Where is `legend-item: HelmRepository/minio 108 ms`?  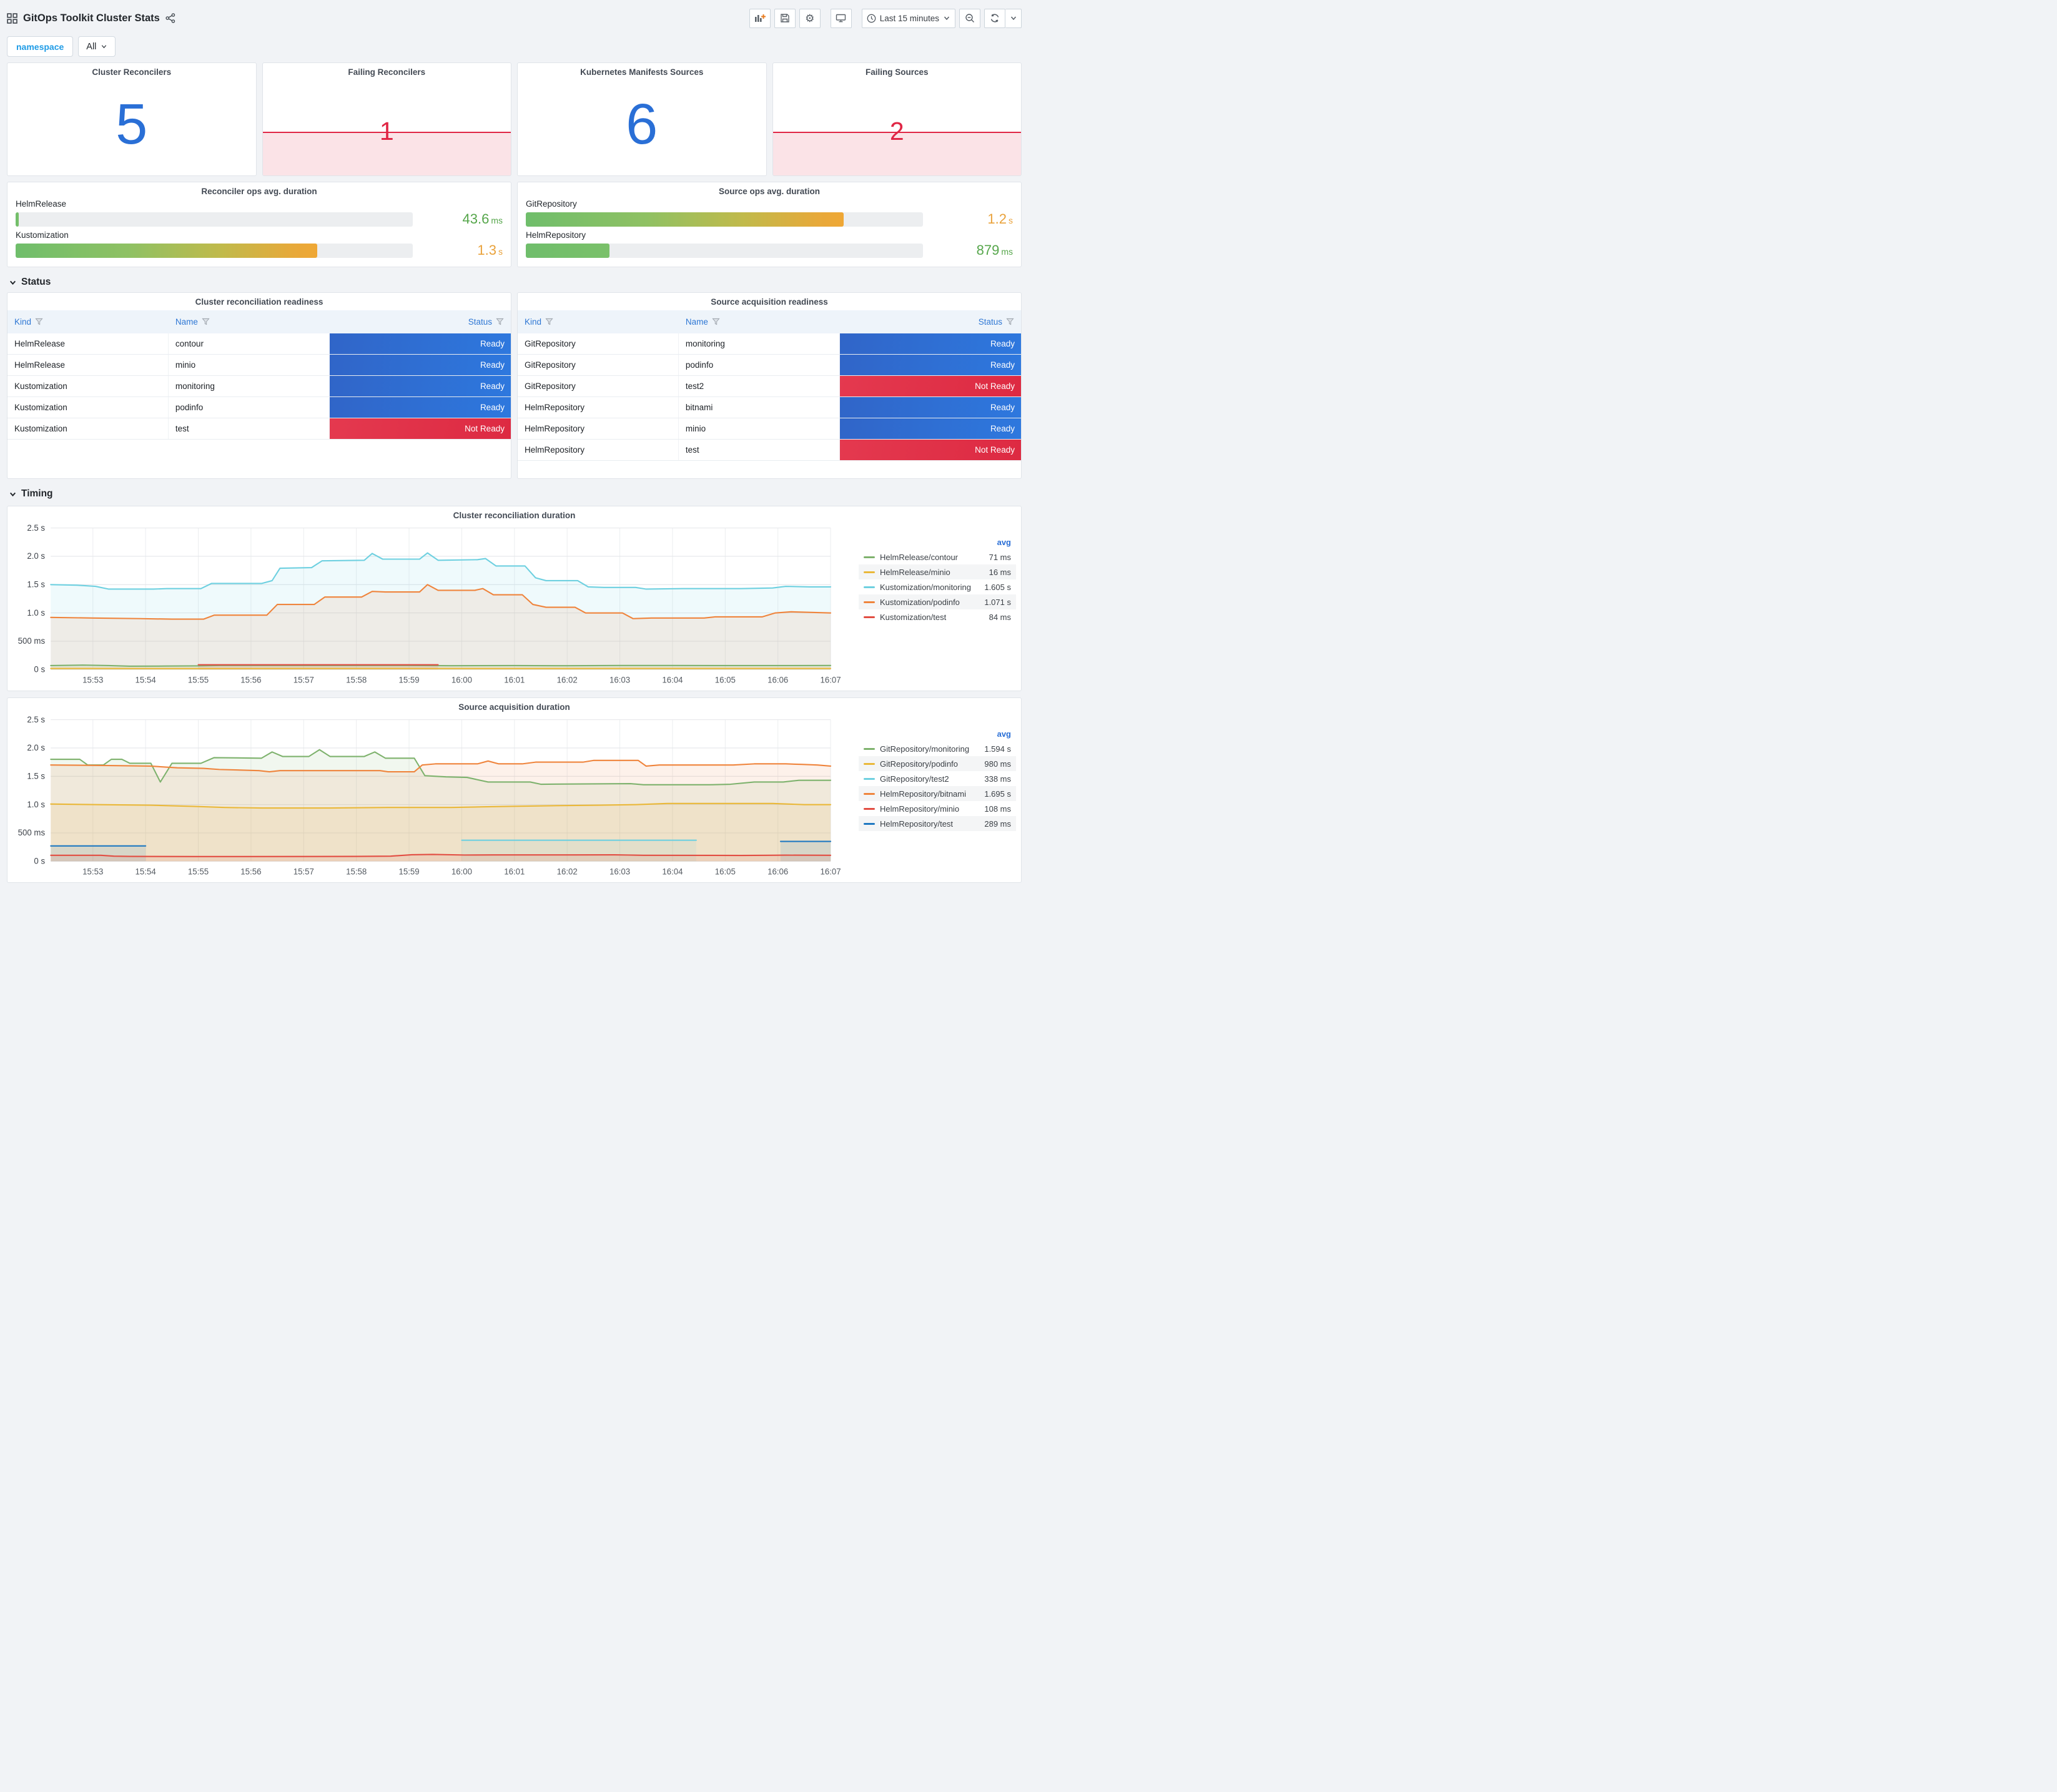
legend-item: HelmRepository/minio 108 ms is located at coordinates (938, 808).